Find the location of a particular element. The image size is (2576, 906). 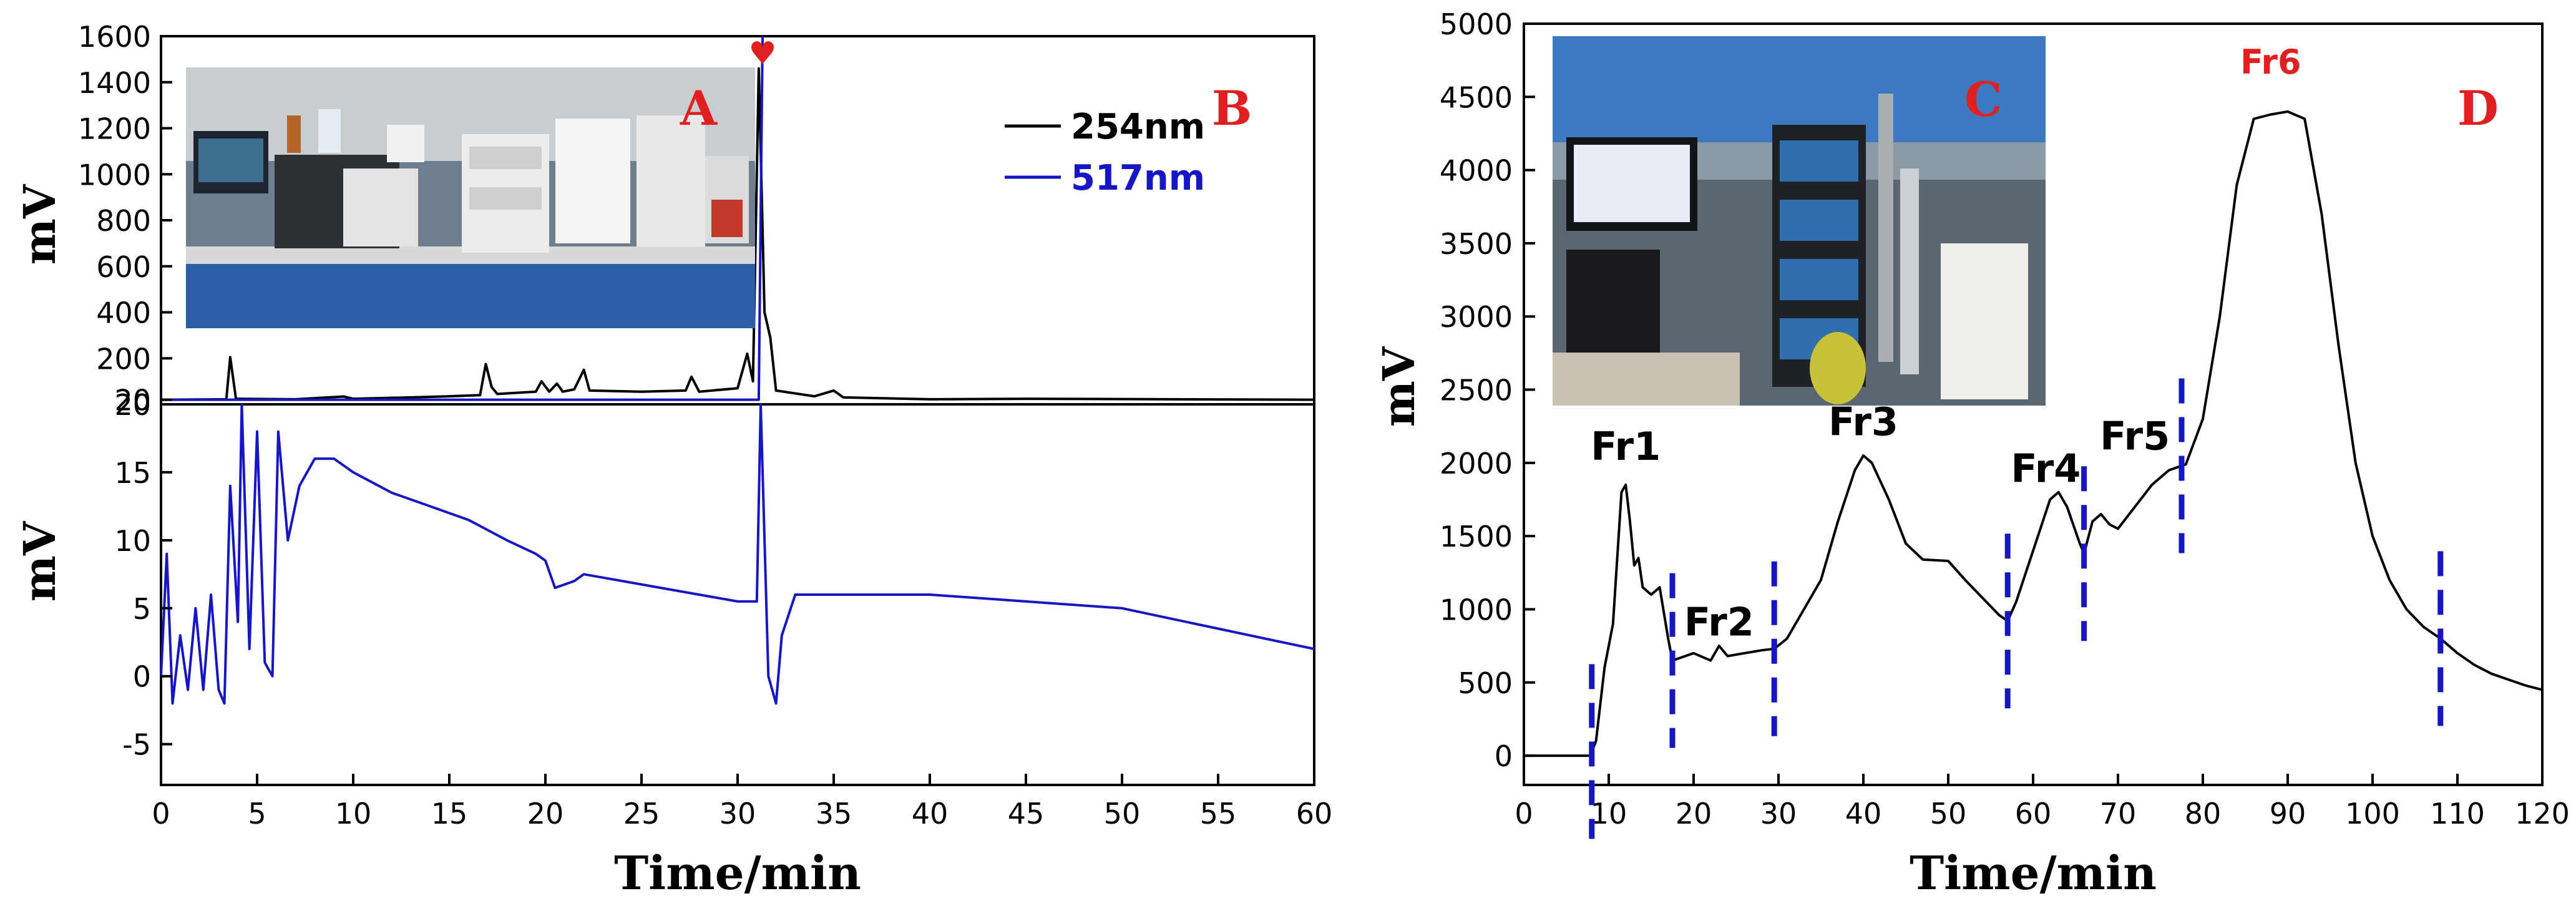

right-xtick-label: 120 is located at coordinates (2542, 813).